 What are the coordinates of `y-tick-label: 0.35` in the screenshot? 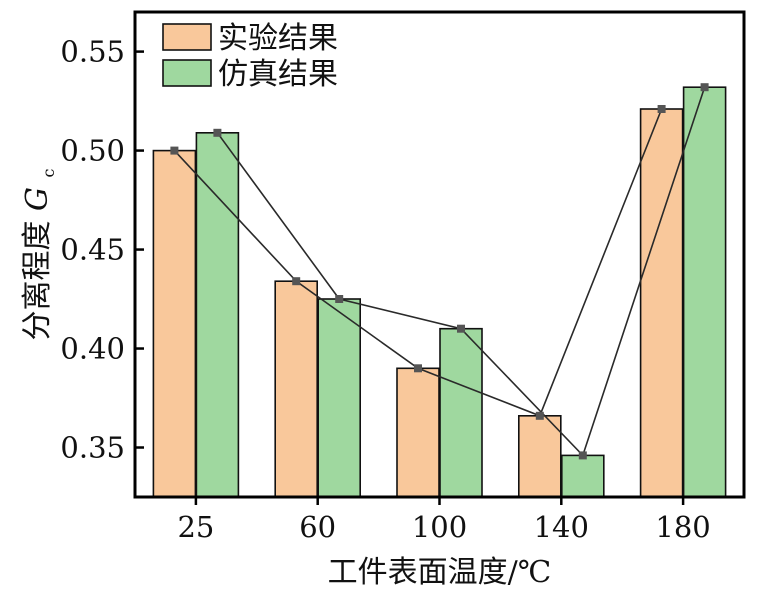 It's located at (92, 448).